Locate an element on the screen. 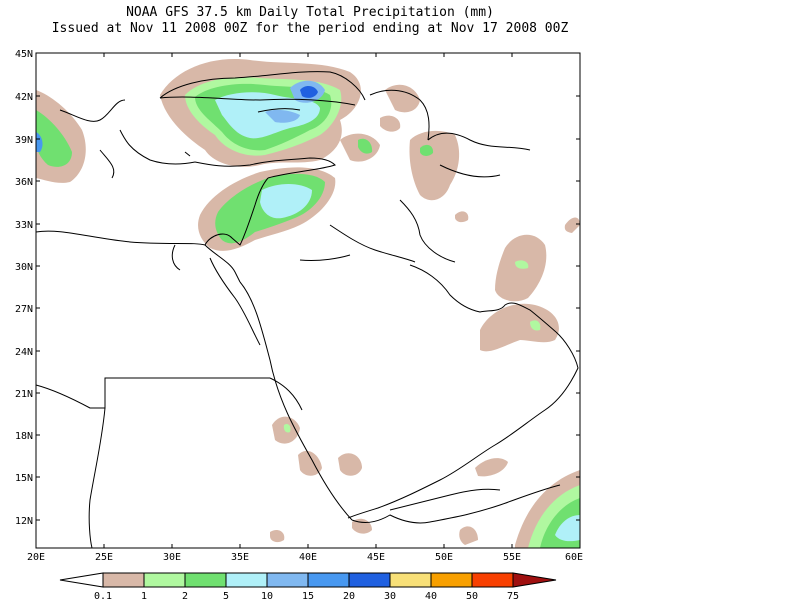 The image size is (800, 600). colorbar-label: 20 is located at coordinates (349, 595).